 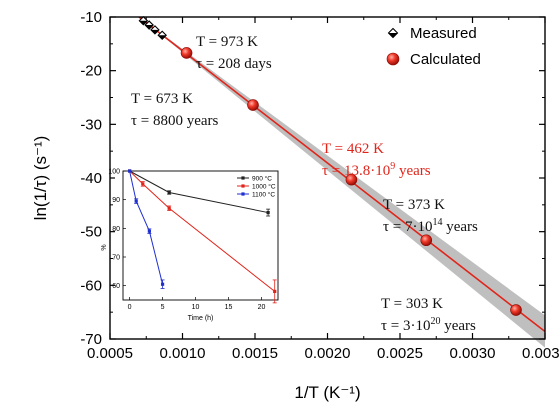 What do you see at coordinates (327, 392) in the screenshot?
I see `x-axis-title: 1/T (K⁻¹)` at bounding box center [327, 392].